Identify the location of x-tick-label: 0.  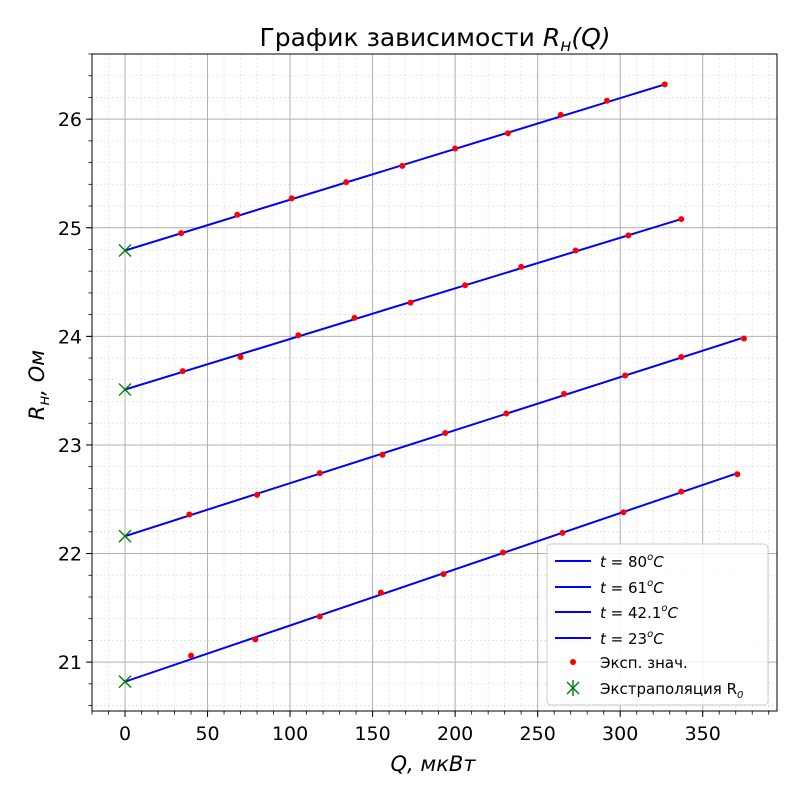
(125, 734).